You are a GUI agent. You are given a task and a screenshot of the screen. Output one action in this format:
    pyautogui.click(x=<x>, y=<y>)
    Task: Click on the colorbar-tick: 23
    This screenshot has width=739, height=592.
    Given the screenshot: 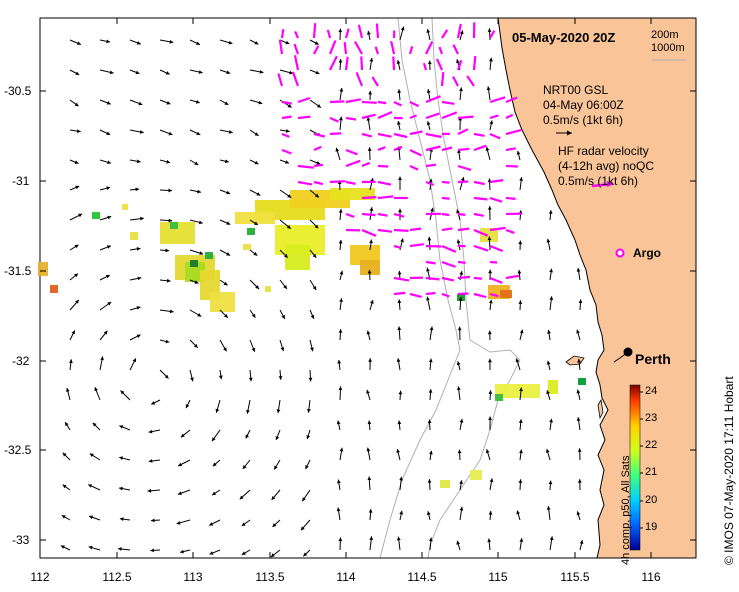 What is the action you would take?
    pyautogui.click(x=651, y=418)
    